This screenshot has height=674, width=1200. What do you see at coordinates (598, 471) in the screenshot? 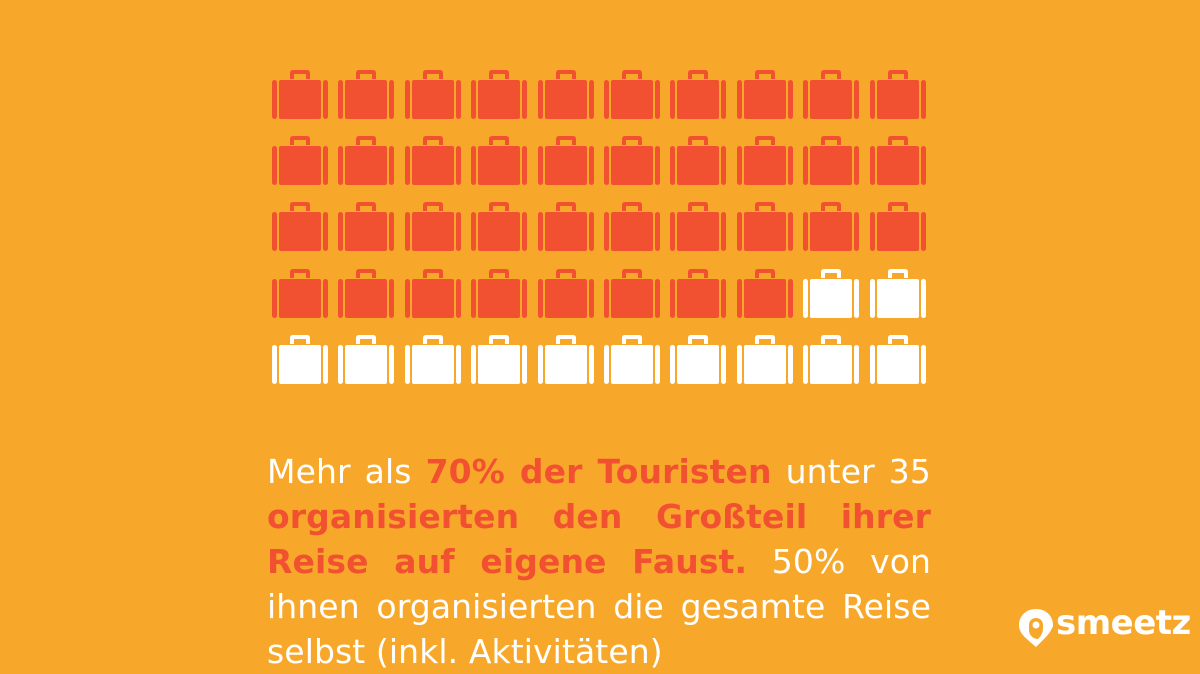
I see `caption-highlight: 70% der Touristen` at bounding box center [598, 471].